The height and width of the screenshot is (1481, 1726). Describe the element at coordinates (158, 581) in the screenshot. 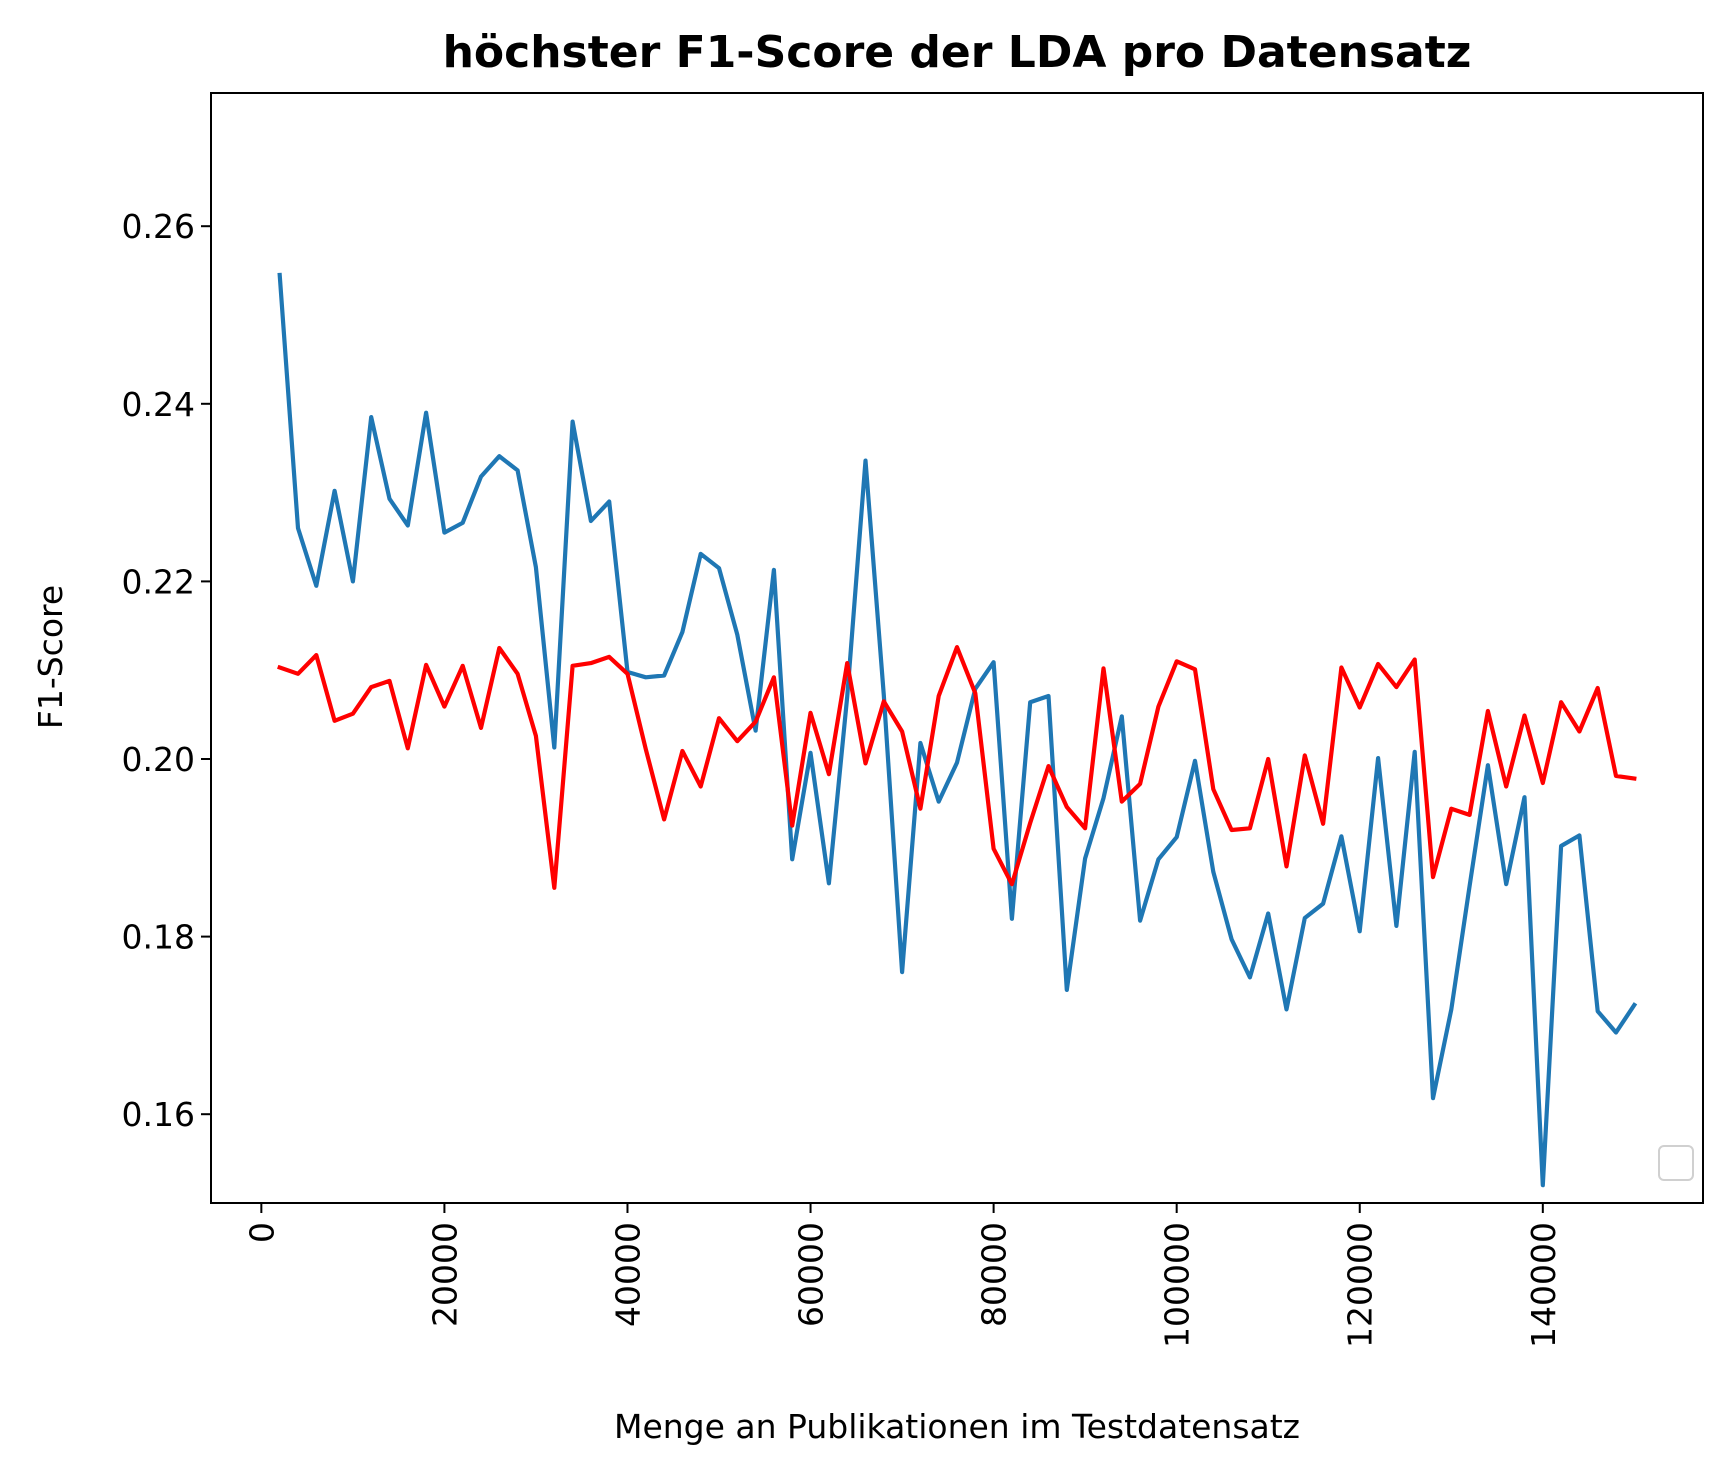

I see `y-tick-label: 0.22` at that location.